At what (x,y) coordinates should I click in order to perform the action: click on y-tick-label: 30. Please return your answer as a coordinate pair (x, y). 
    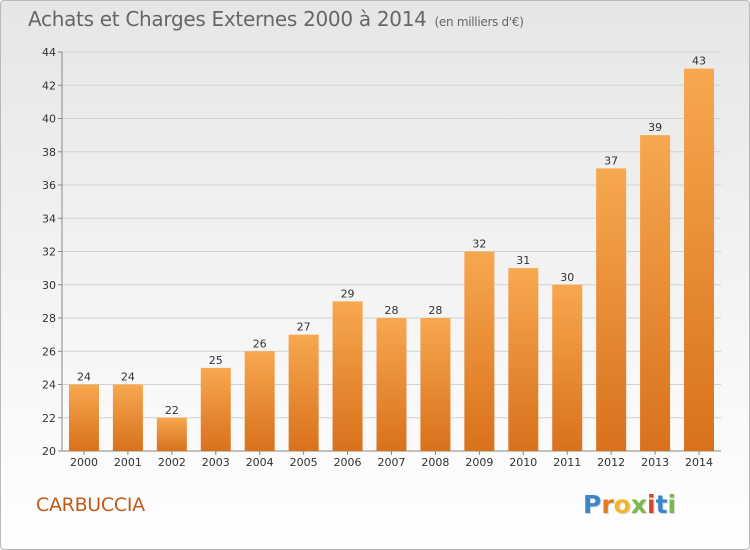
    Looking at the image, I should click on (49, 285).